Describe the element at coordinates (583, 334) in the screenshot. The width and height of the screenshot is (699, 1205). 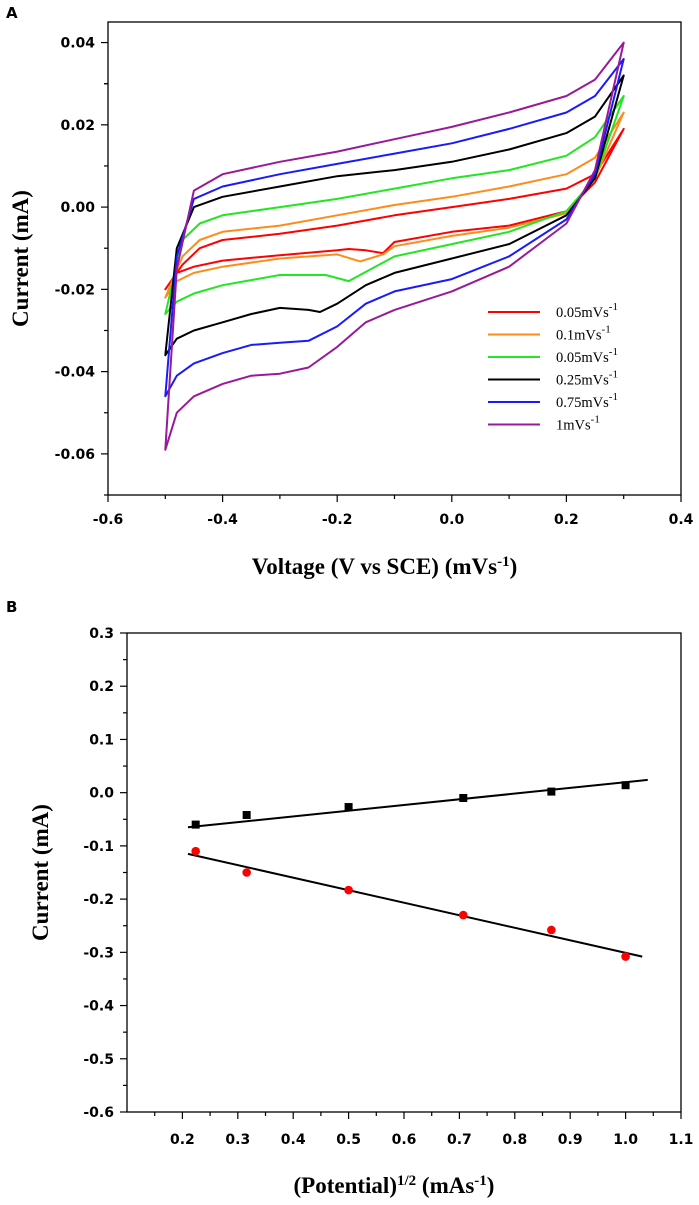
I see `legend-label: 0.1mVs-1` at that location.